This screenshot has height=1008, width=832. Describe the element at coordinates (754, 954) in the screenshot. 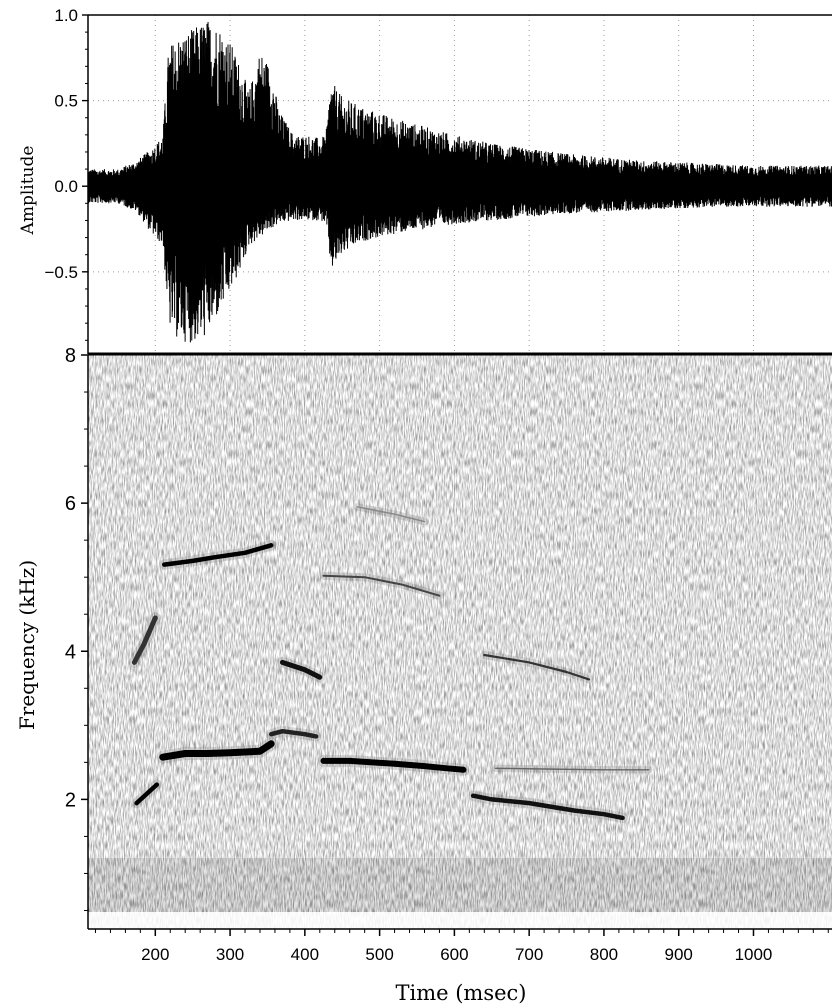

I see `x-tick-label: 1000` at that location.